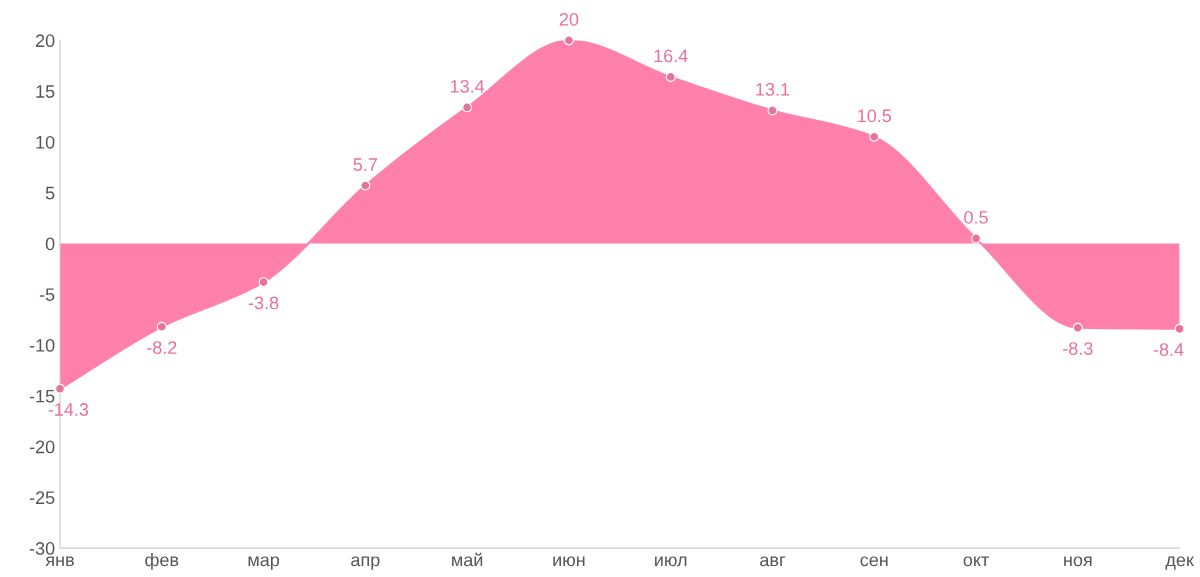 Image resolution: width=1200 pixels, height=577 pixels. I want to click on data-label: 5.7, so click(365, 164).